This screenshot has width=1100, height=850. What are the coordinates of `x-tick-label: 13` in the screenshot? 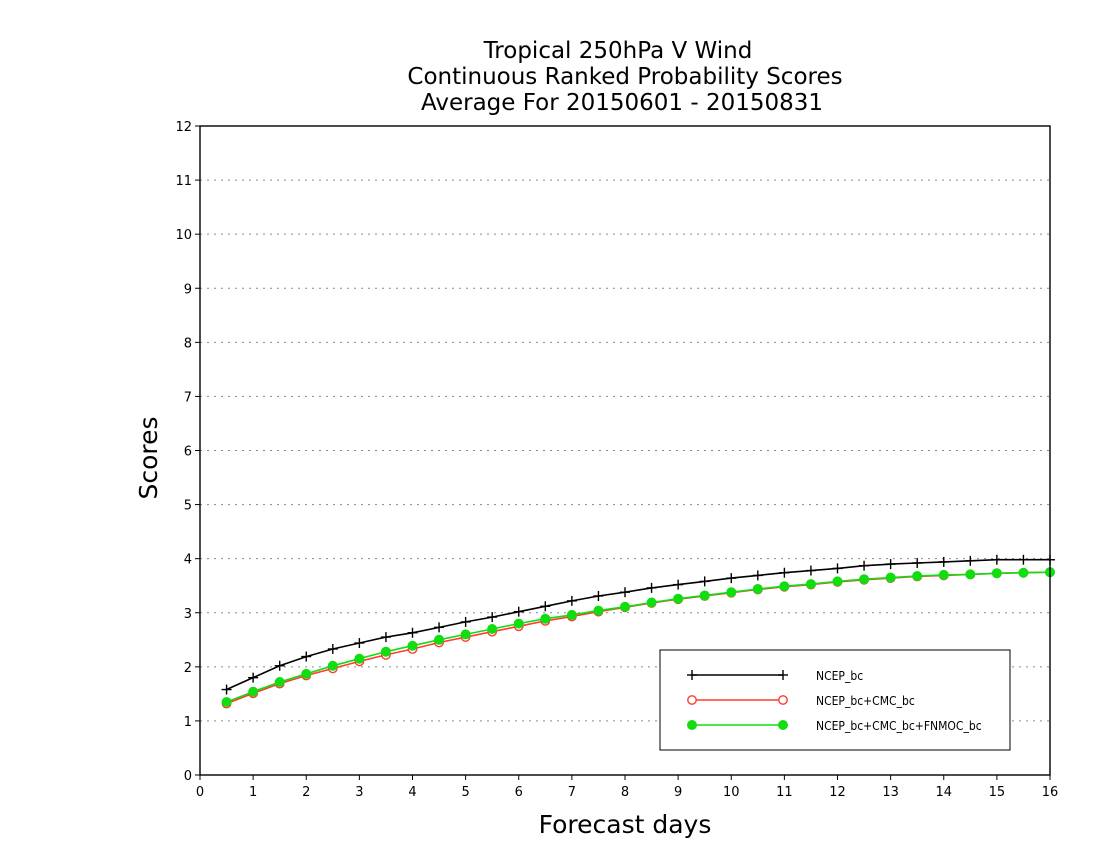 It's located at (890, 792).